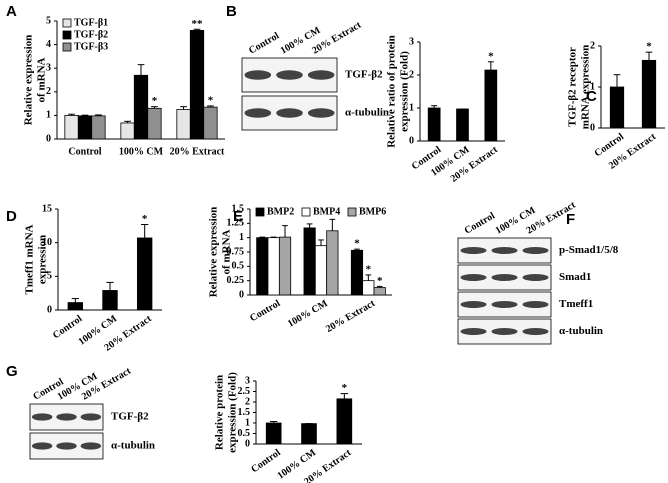  Describe the element at coordinates (238, 266) in the screenshot. I see `y-tick-label: 0.5` at that location.